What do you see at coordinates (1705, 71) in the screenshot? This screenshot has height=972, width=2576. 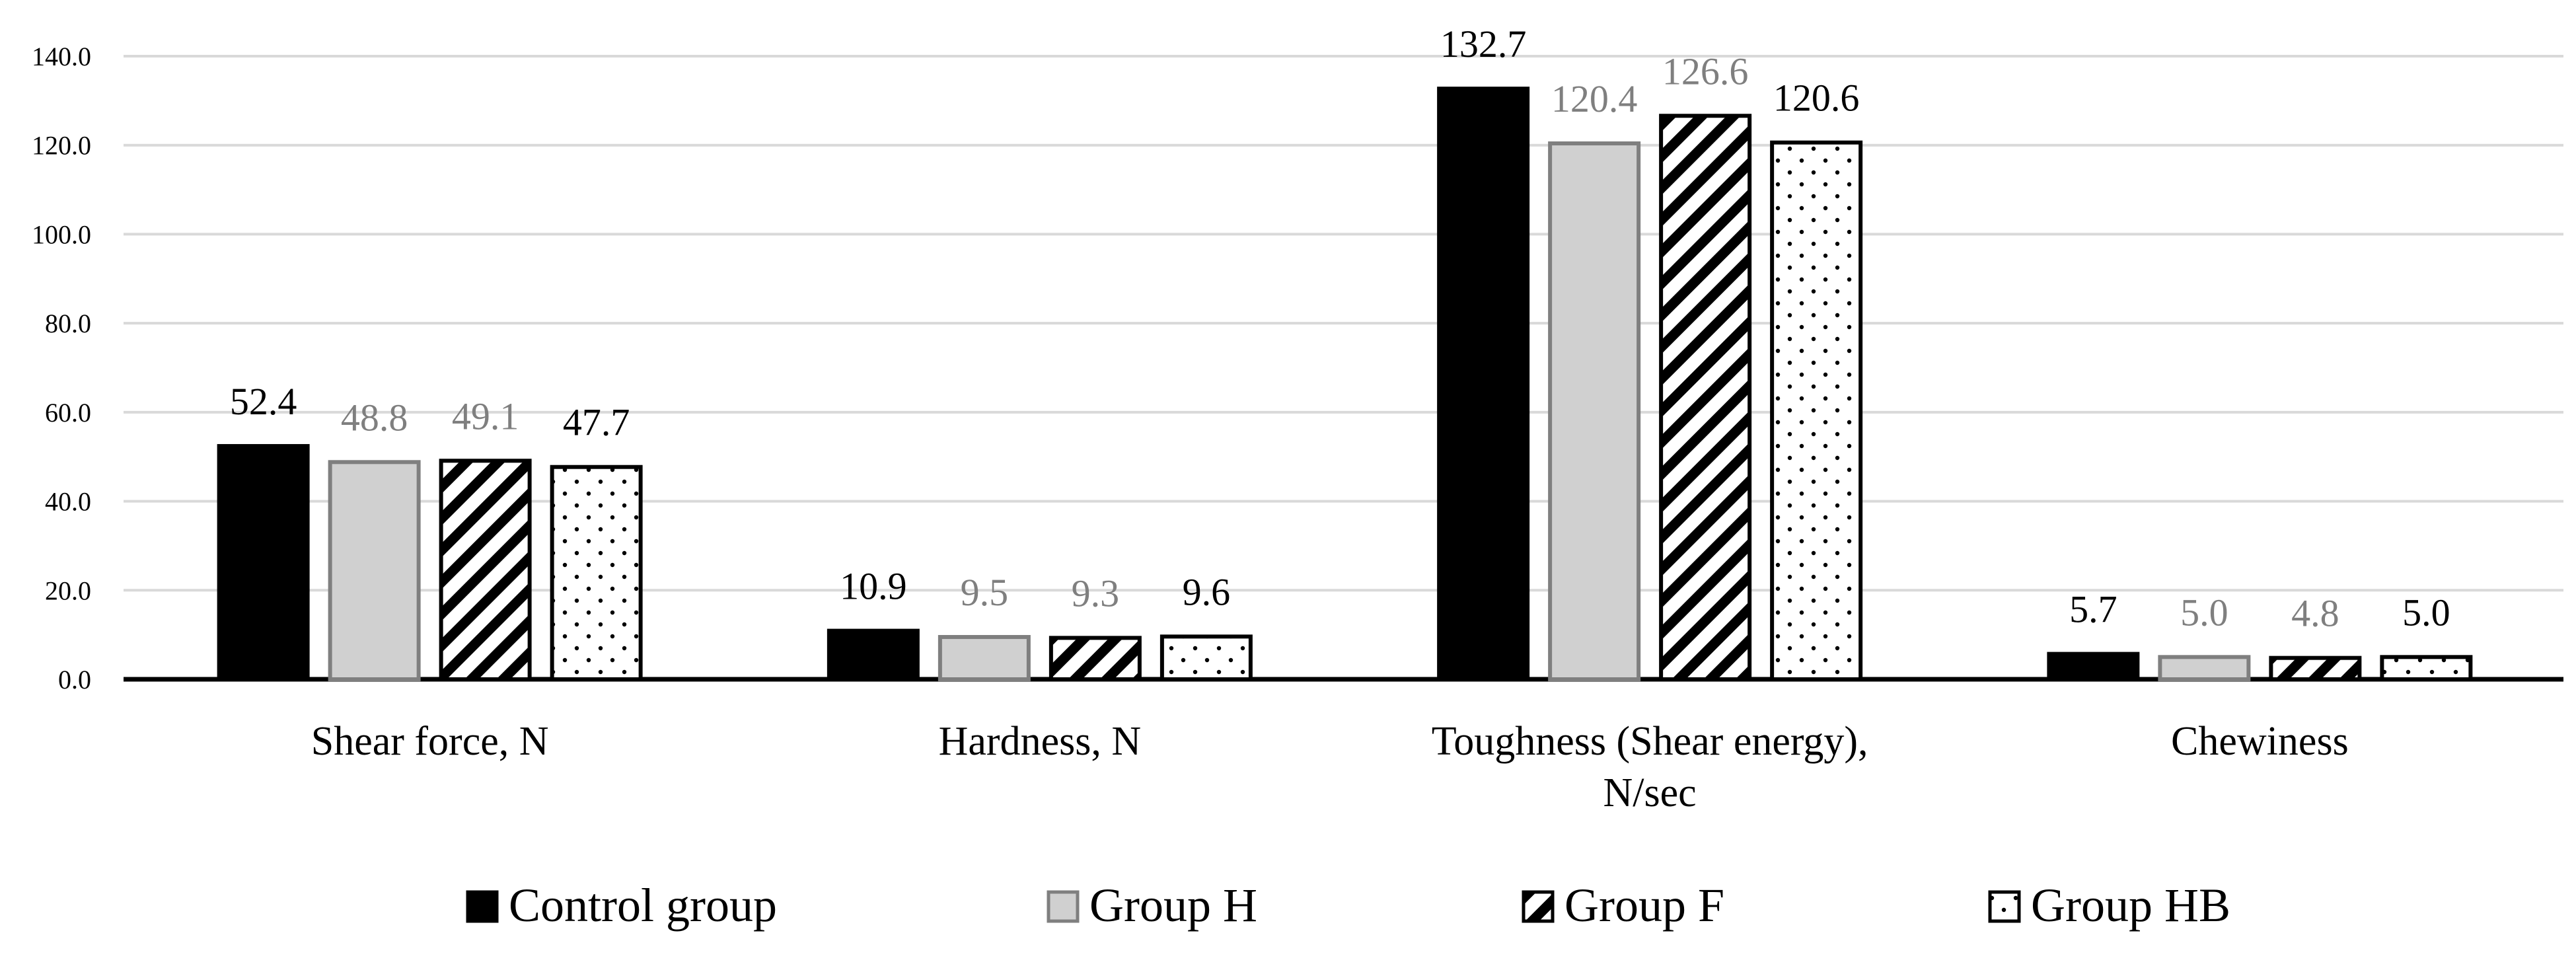 I see `data-label: 126.6` at bounding box center [1705, 71].